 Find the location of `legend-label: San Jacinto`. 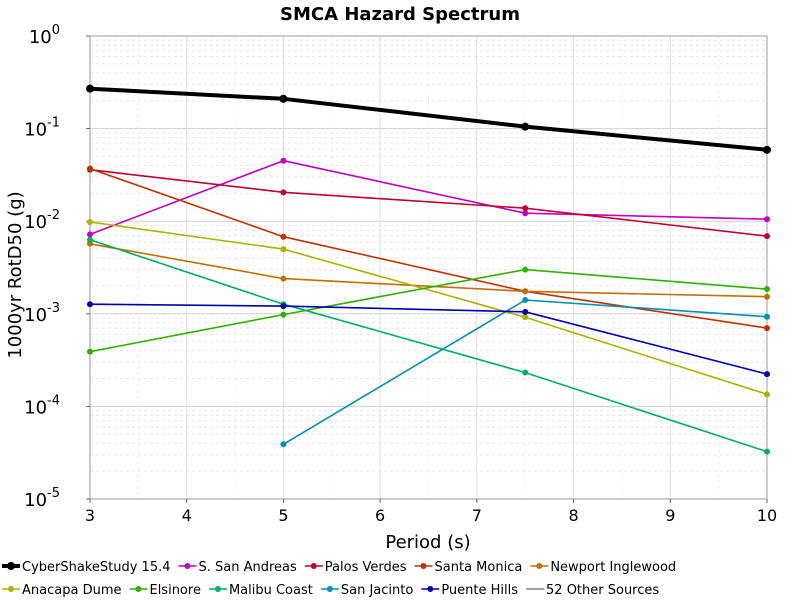

legend-label: San Jacinto is located at coordinates (377, 590).